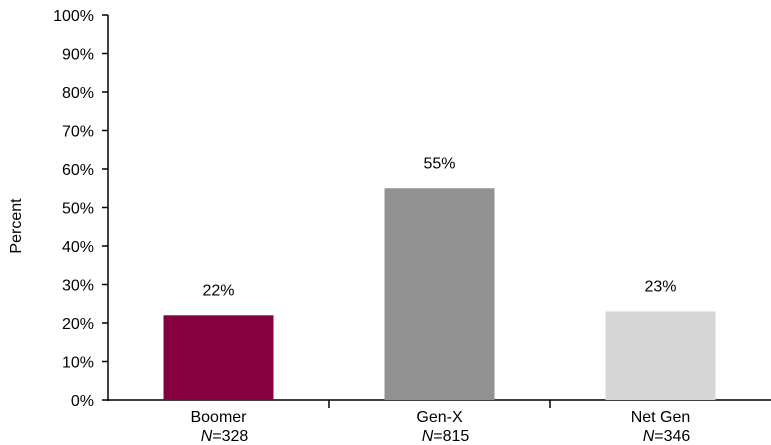 The width and height of the screenshot is (771, 445). Describe the element at coordinates (218, 290) in the screenshot. I see `data-label: 22%` at that location.